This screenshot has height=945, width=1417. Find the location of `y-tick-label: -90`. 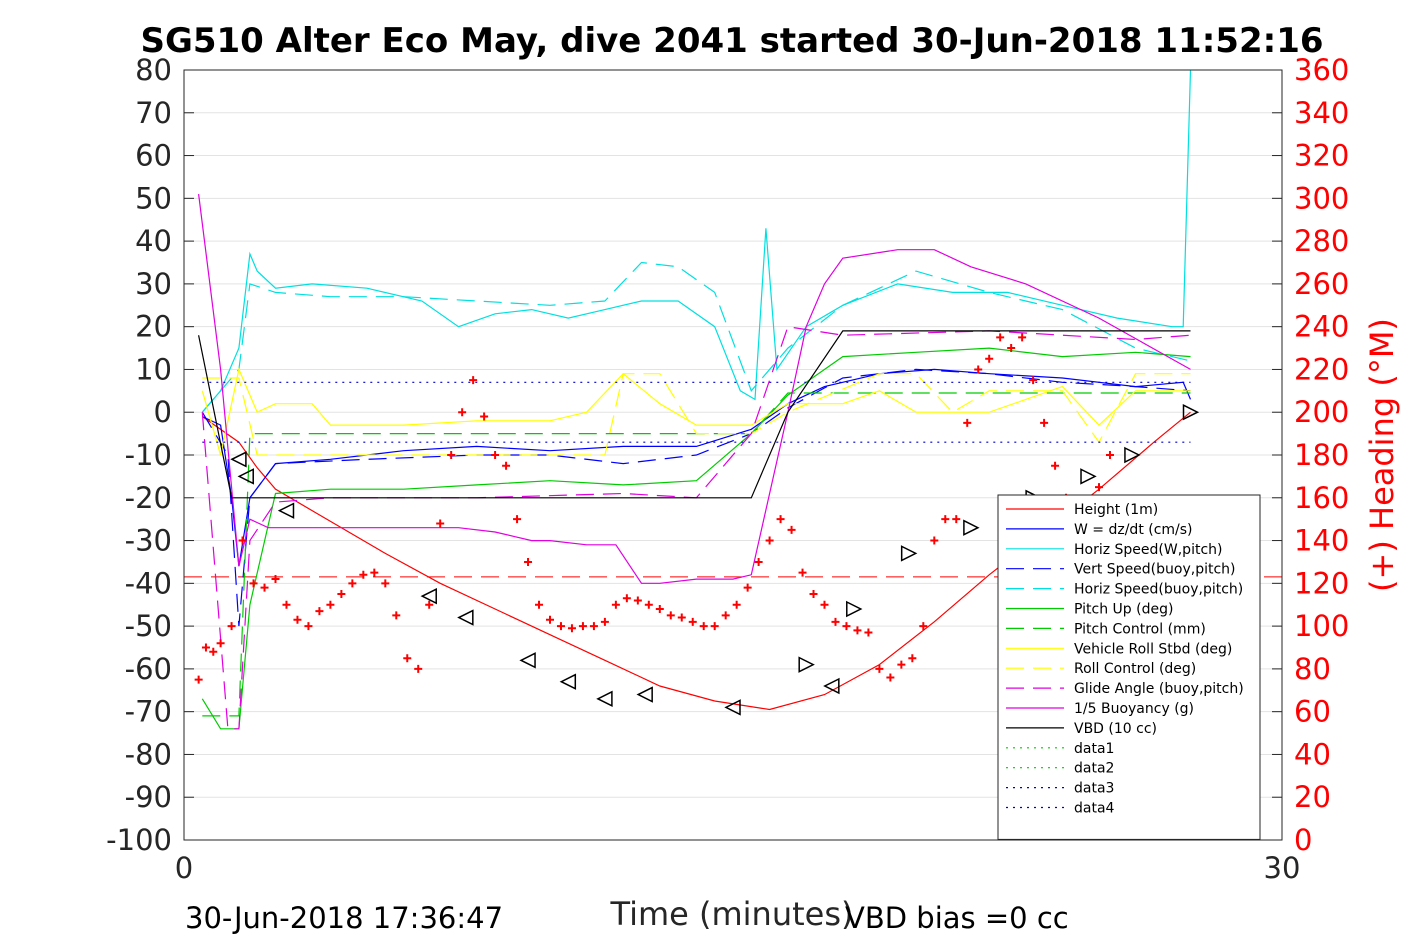

y-tick-label: -90 is located at coordinates (148, 797).